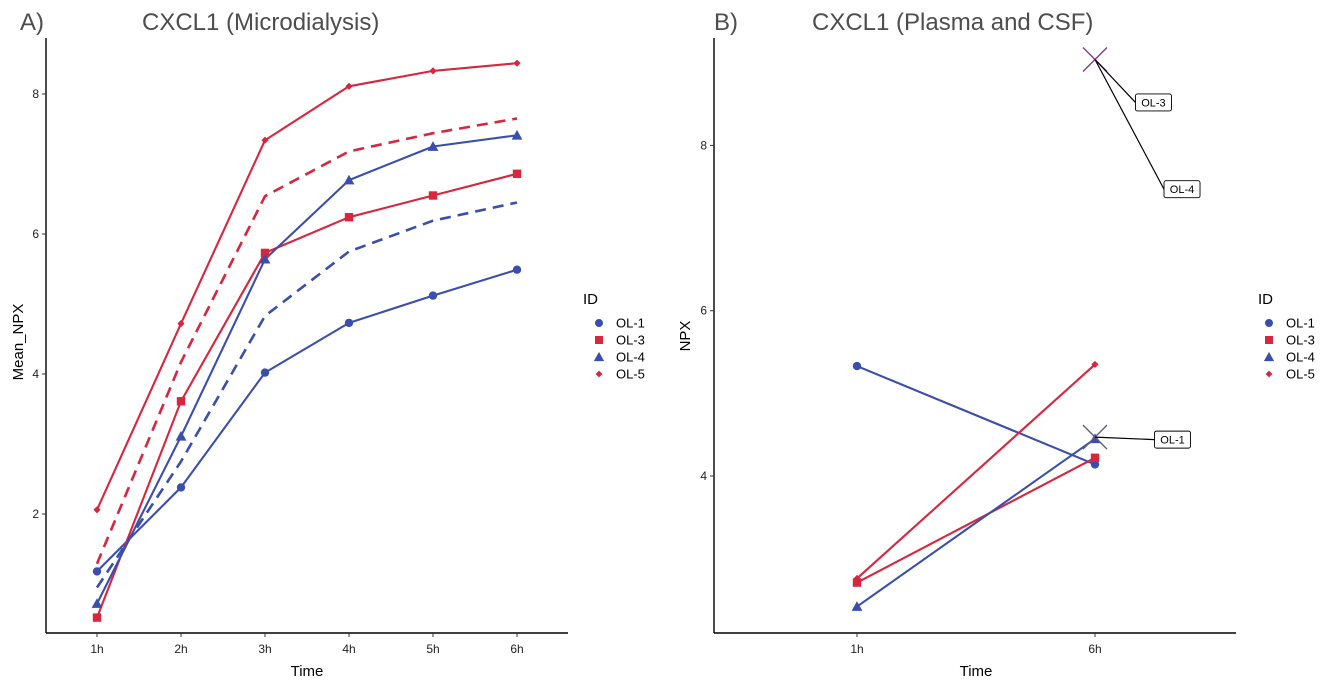 The image size is (1331, 685). What do you see at coordinates (260, 22) in the screenshot?
I see `panel-a-title: CXCL1 (Microdialysis)` at bounding box center [260, 22].